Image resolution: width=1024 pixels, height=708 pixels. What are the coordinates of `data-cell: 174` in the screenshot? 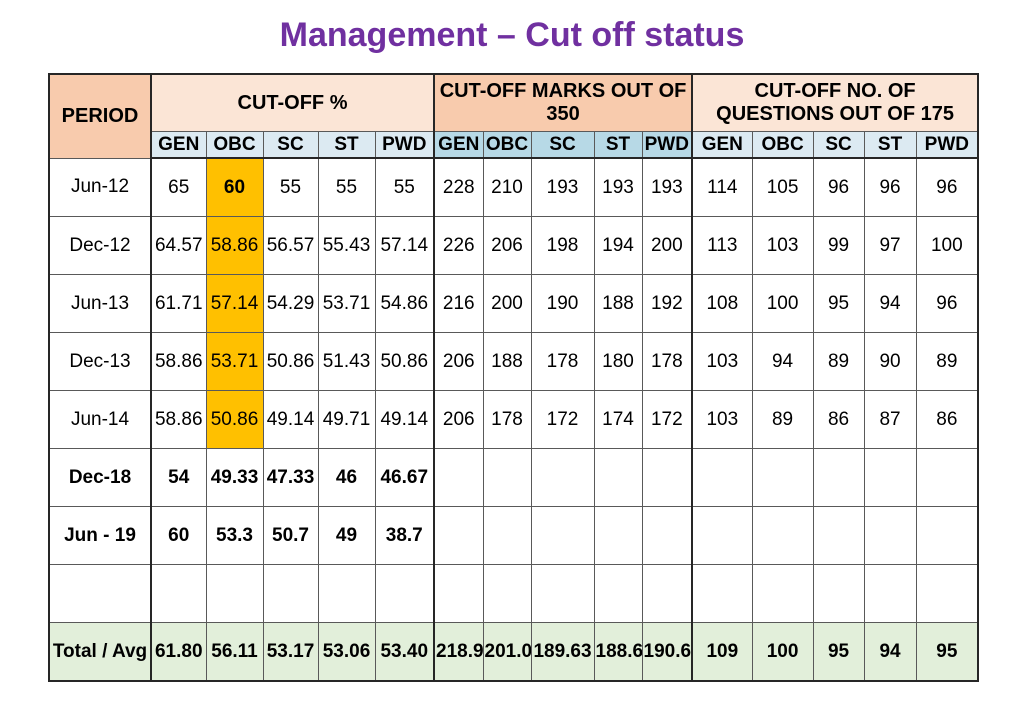 It's located at (618, 419).